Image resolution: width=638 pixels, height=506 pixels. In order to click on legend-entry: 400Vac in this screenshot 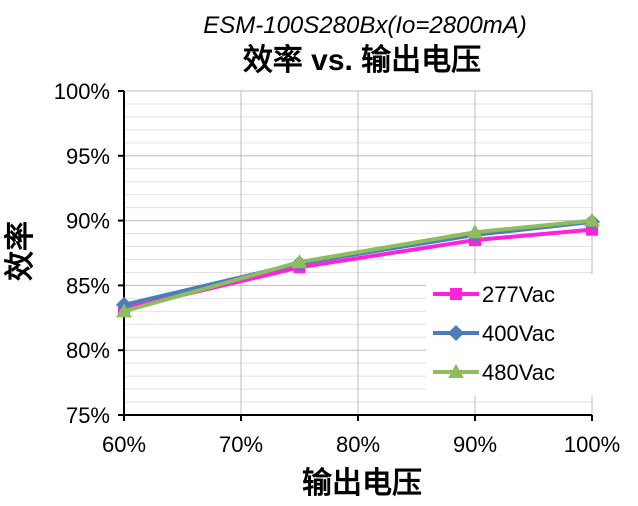, I will do `click(494, 333)`.